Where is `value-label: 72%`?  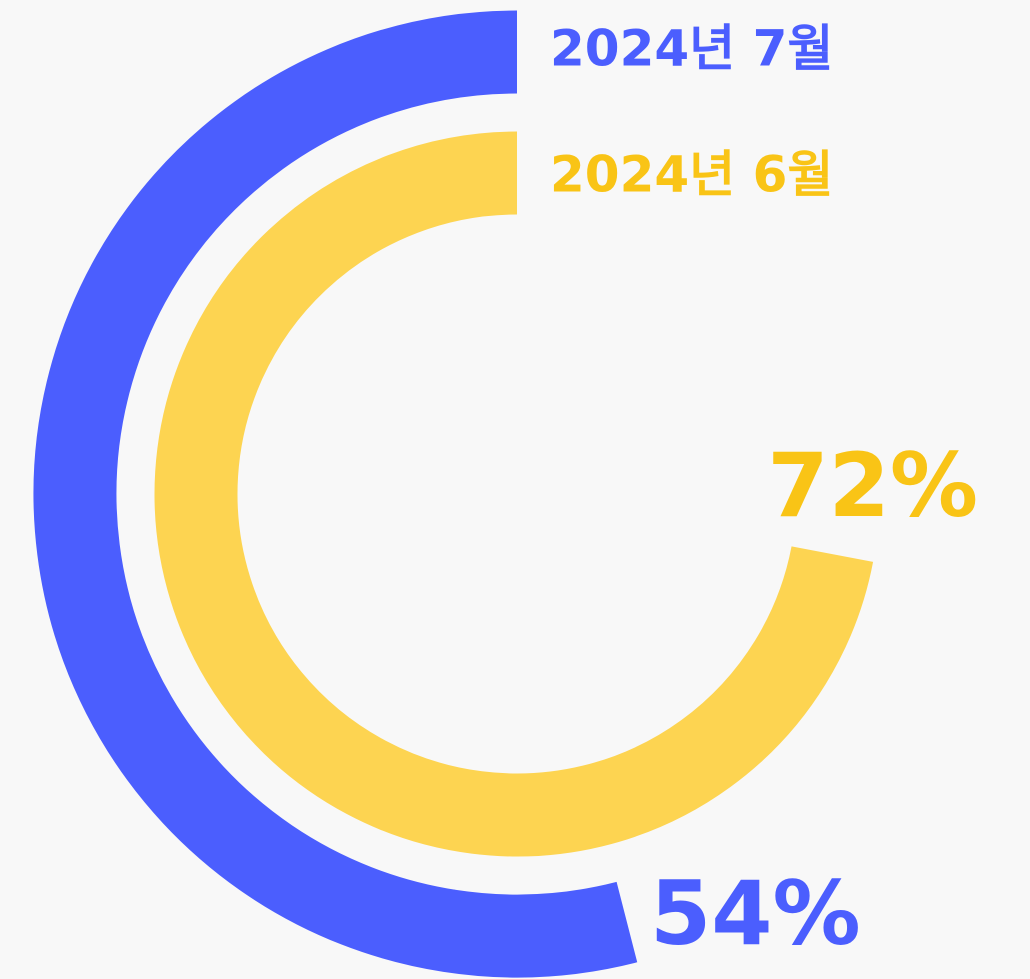
value-label: 72% is located at coordinates (872, 485).